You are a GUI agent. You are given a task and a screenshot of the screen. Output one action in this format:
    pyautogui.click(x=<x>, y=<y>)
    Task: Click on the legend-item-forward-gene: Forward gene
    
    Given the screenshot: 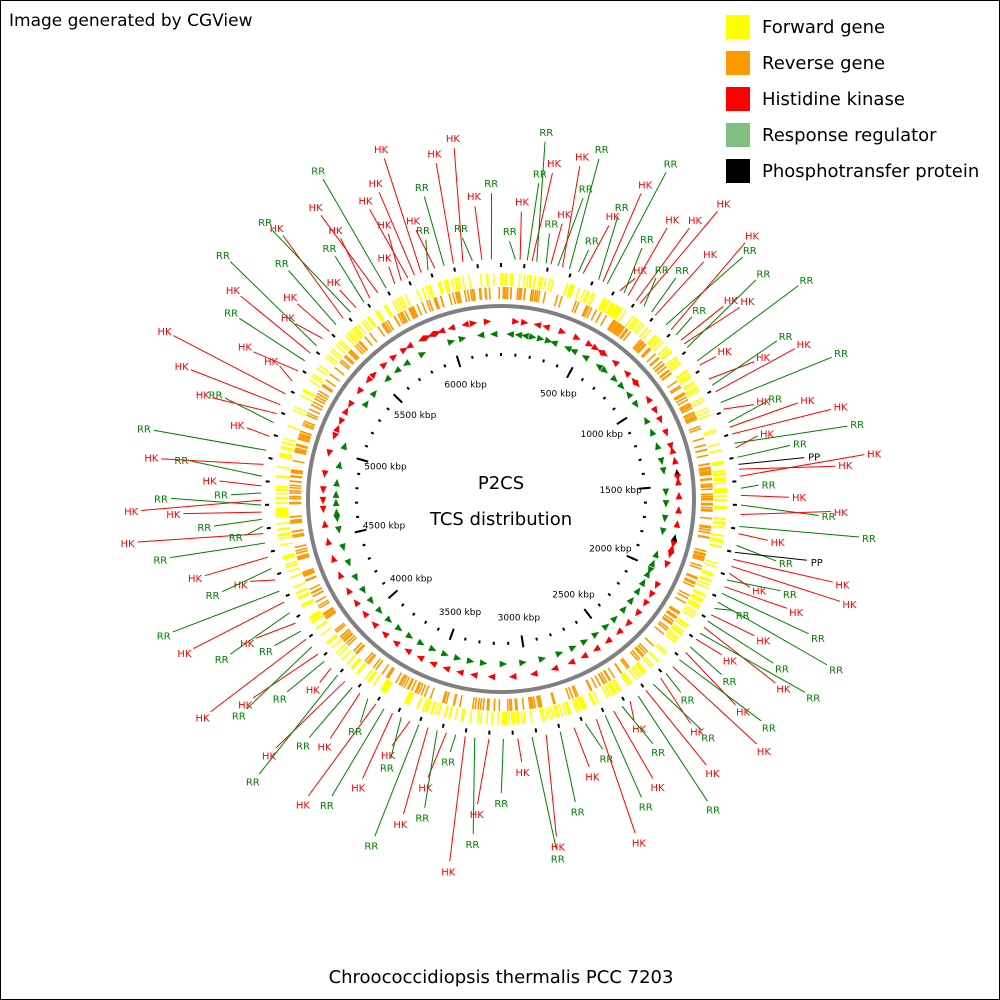 What is the action you would take?
    pyautogui.click(x=852, y=27)
    